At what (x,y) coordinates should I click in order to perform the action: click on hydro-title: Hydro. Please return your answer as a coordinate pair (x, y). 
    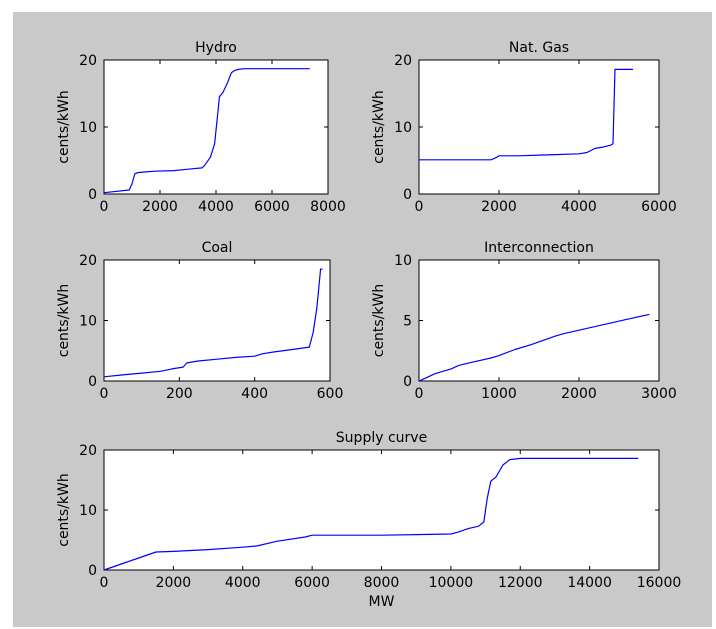
    Looking at the image, I should click on (216, 48).